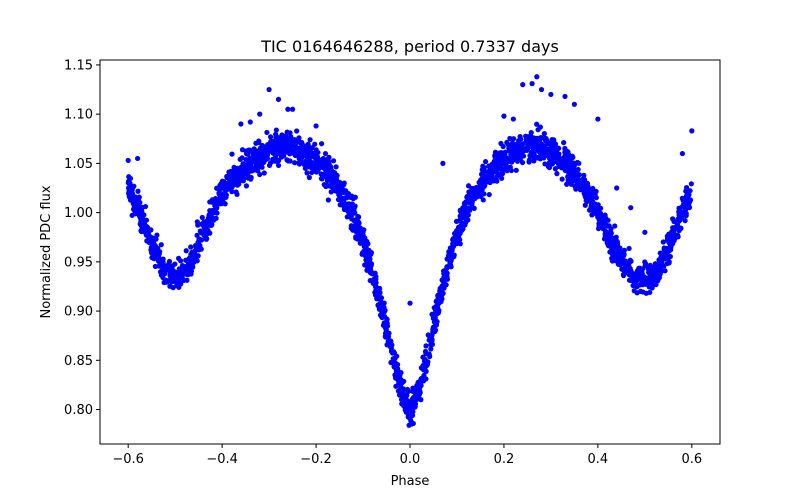  I want to click on x-tick-label: 0.0, so click(410, 459).